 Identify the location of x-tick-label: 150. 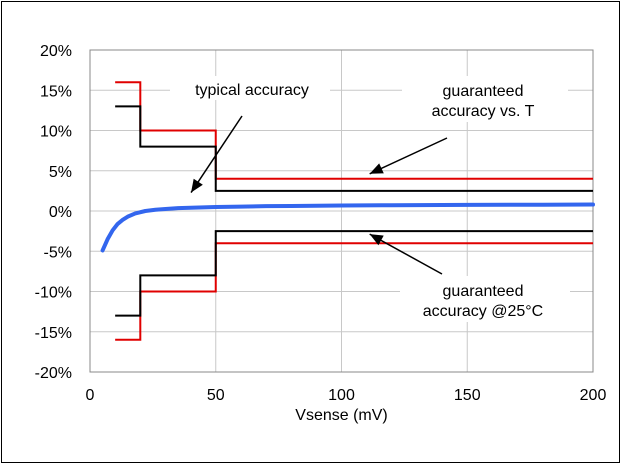
(467, 395).